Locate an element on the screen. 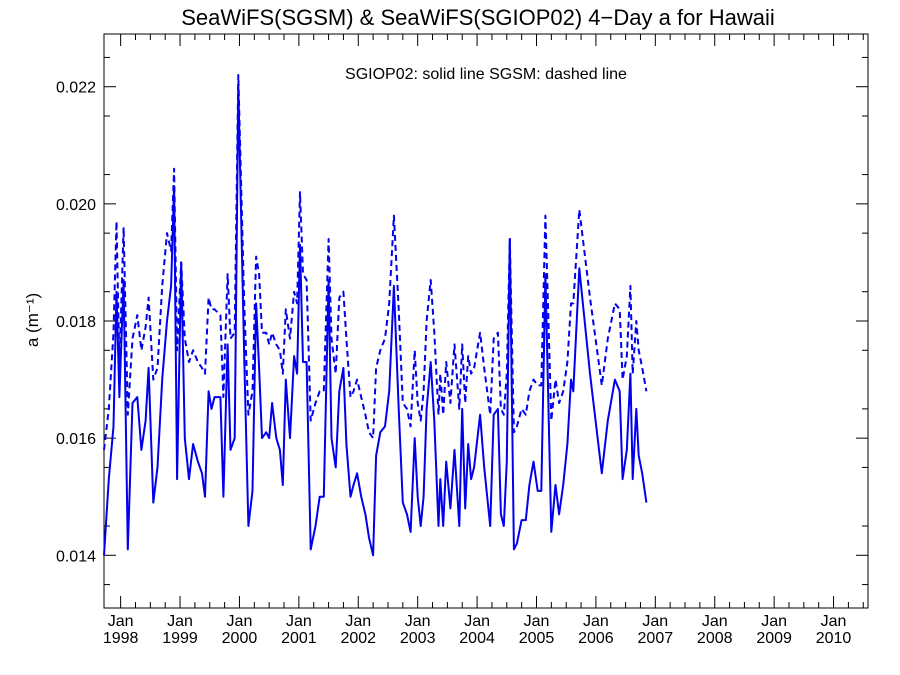 This screenshot has width=900, height=675. x-tick-label-year: 2005 is located at coordinates (537, 638).